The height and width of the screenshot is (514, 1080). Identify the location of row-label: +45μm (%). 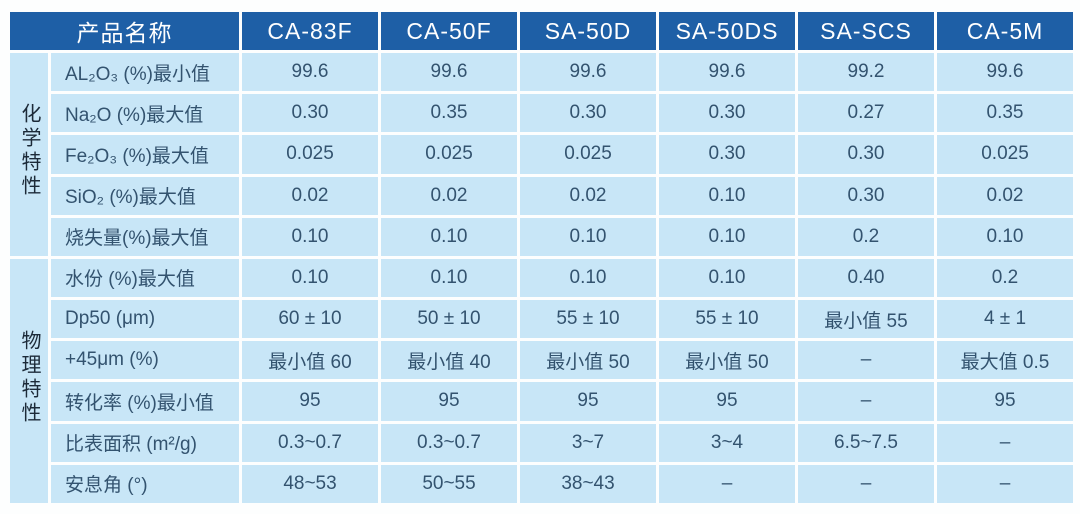
(145, 360).